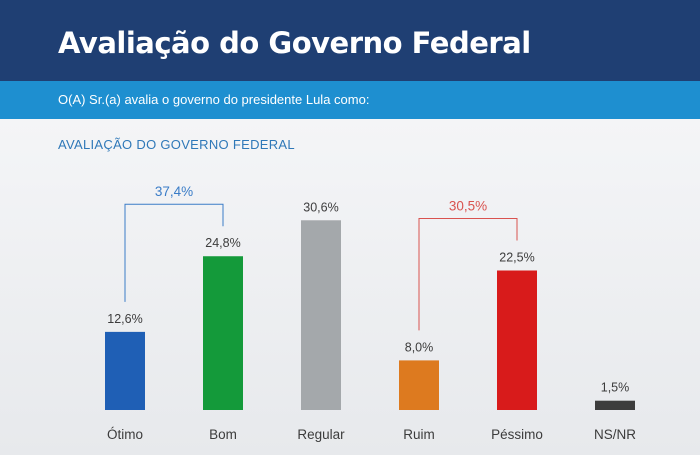 Image resolution: width=700 pixels, height=455 pixels. What do you see at coordinates (517, 434) in the screenshot?
I see `category-label: Péssimo` at bounding box center [517, 434].